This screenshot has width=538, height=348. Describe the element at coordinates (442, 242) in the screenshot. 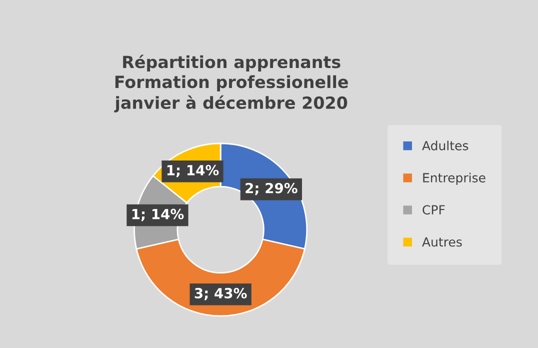

I see `legend-label: Autres` at that location.